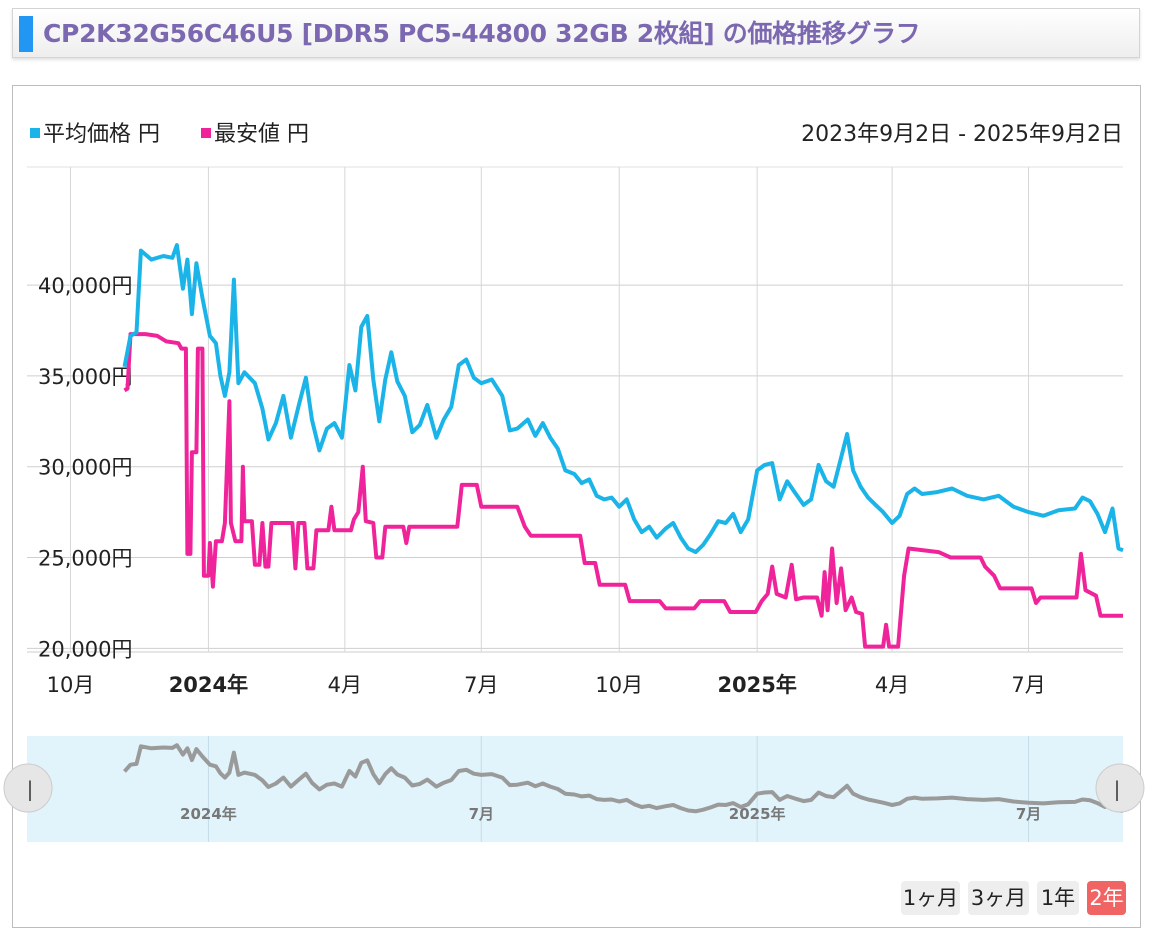  What do you see at coordinates (85, 559) in the screenshot?
I see `y-tick-label: 25,000円` at bounding box center [85, 559].